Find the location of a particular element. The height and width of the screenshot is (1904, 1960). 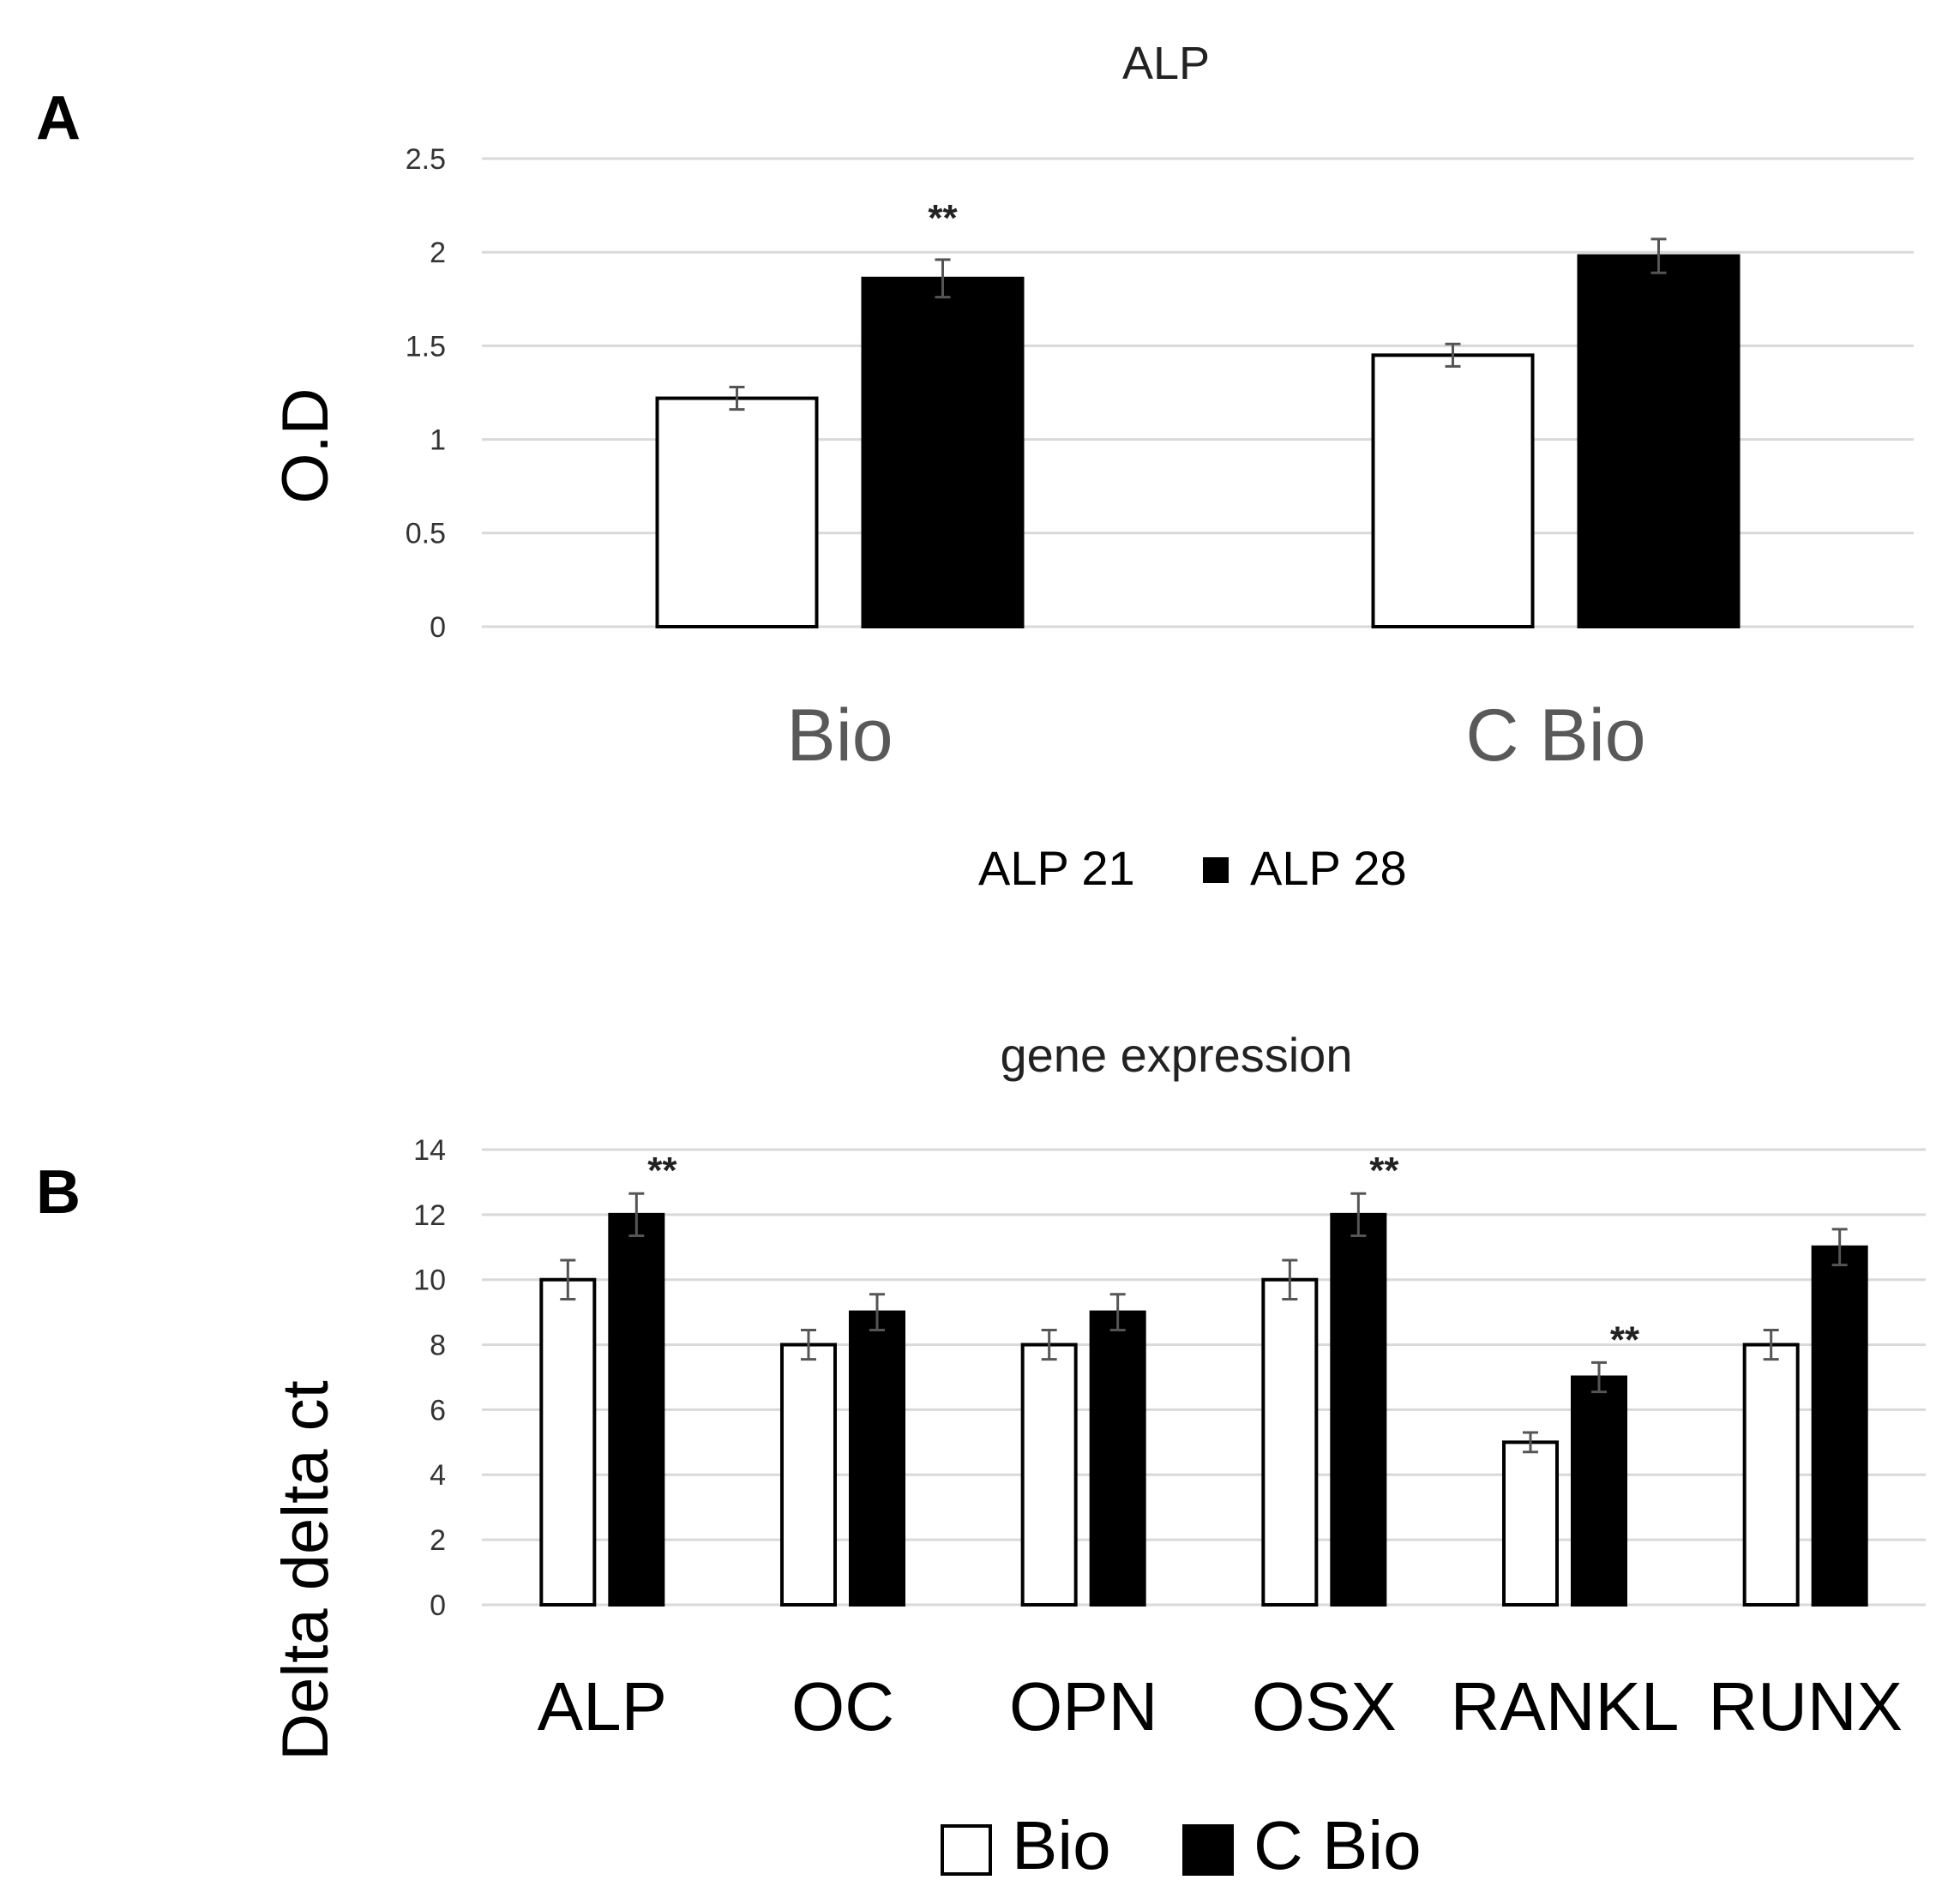

chart-b-bars is located at coordinates (1203, 1399).